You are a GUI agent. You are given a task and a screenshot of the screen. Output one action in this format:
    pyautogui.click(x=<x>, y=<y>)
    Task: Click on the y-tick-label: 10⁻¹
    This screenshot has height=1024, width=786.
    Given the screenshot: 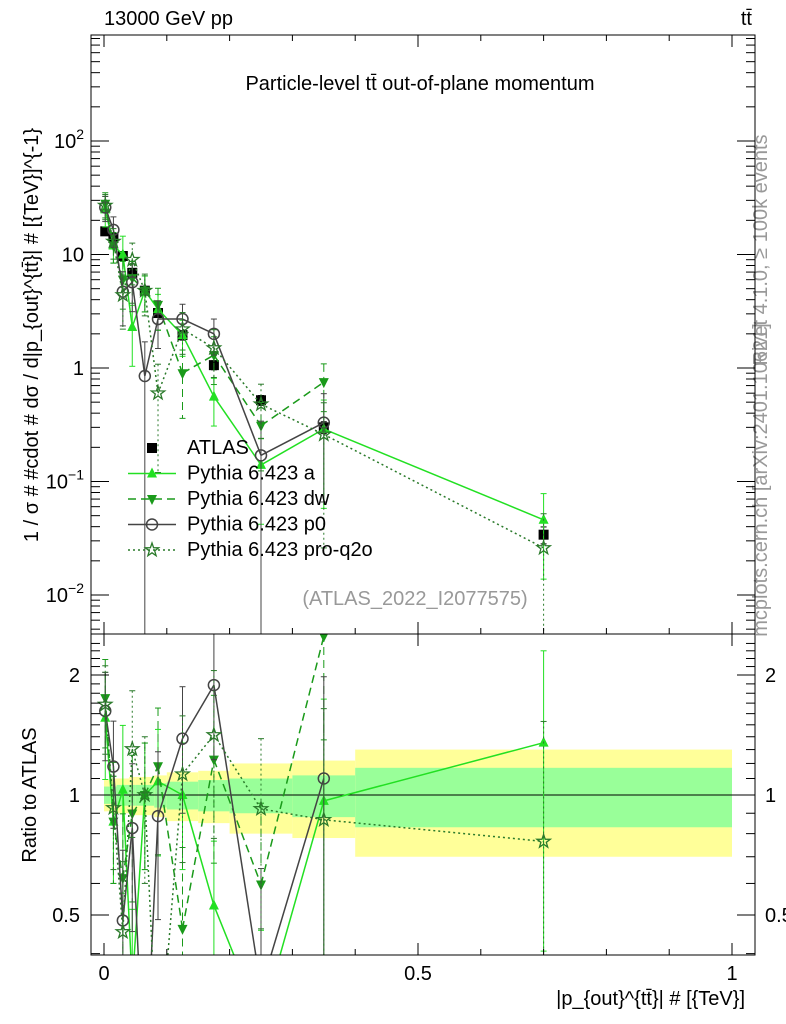 What is the action you would take?
    pyautogui.click(x=65, y=480)
    